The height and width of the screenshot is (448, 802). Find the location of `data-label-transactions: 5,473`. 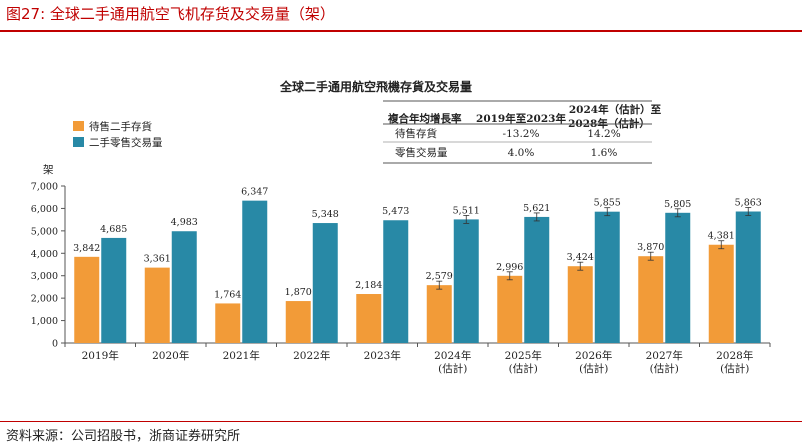

data-label-transactions: 5,473 is located at coordinates (395, 211).